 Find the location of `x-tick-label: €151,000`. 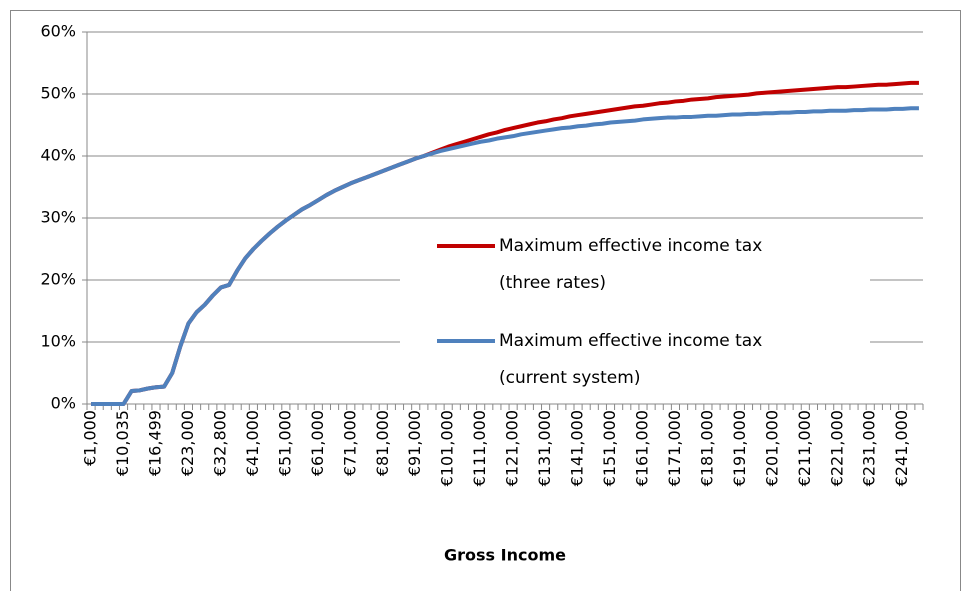

x-tick-label: €151,000 is located at coordinates (609, 448).